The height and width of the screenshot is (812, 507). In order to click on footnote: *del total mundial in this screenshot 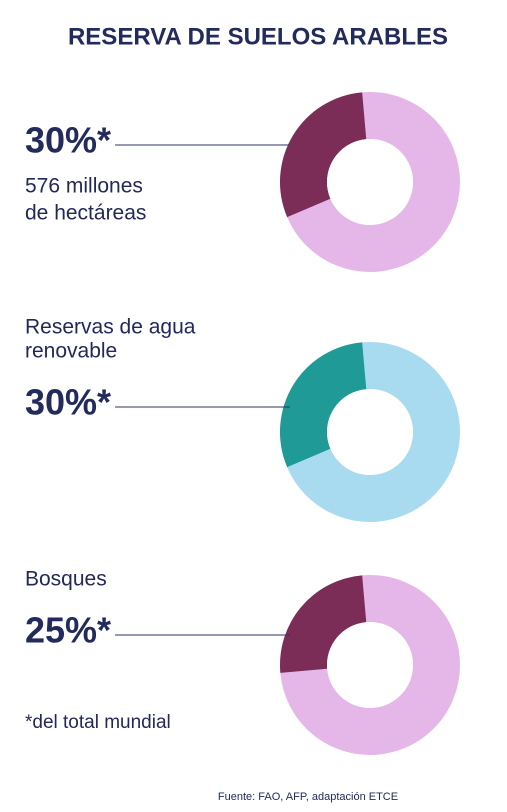, I will do `click(98, 722)`.